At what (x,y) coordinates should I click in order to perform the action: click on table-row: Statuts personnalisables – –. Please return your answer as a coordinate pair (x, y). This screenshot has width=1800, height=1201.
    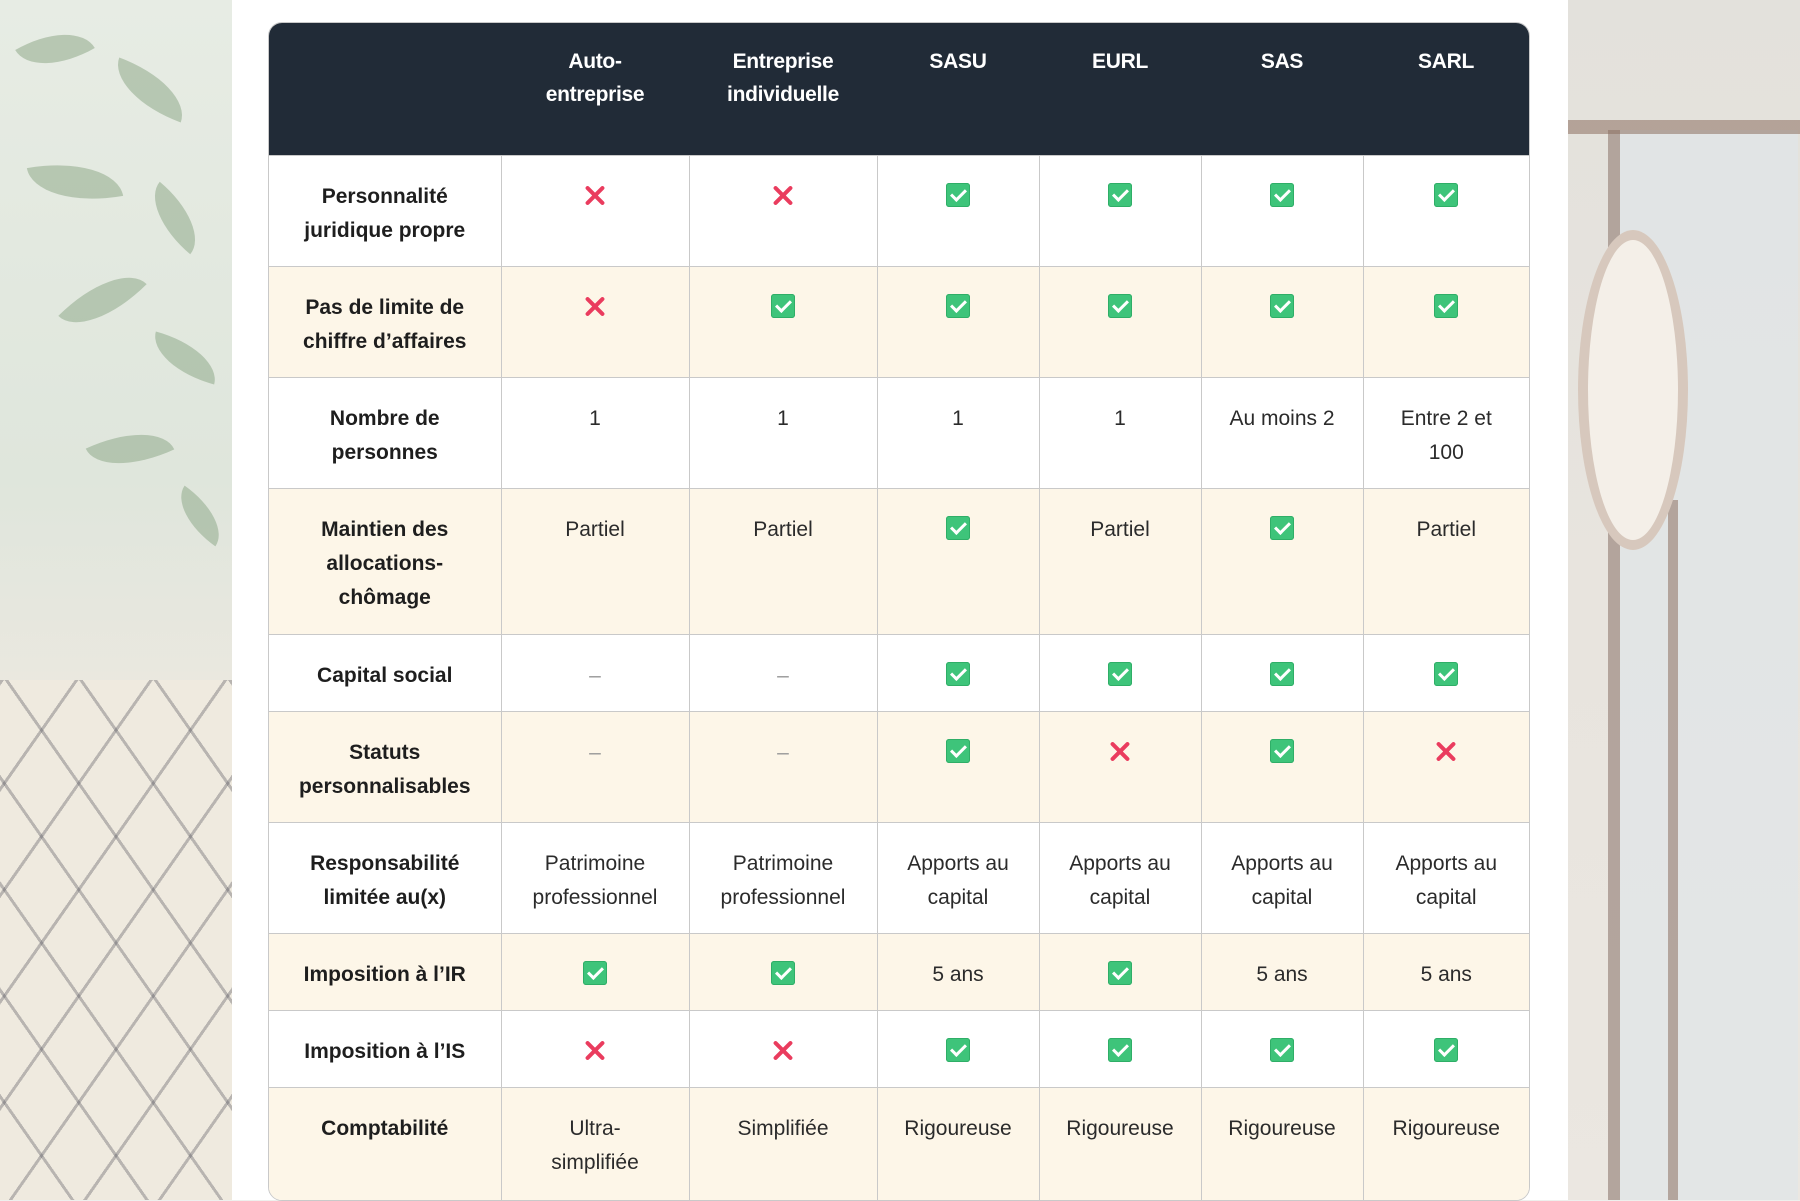
    Looking at the image, I should click on (899, 767).